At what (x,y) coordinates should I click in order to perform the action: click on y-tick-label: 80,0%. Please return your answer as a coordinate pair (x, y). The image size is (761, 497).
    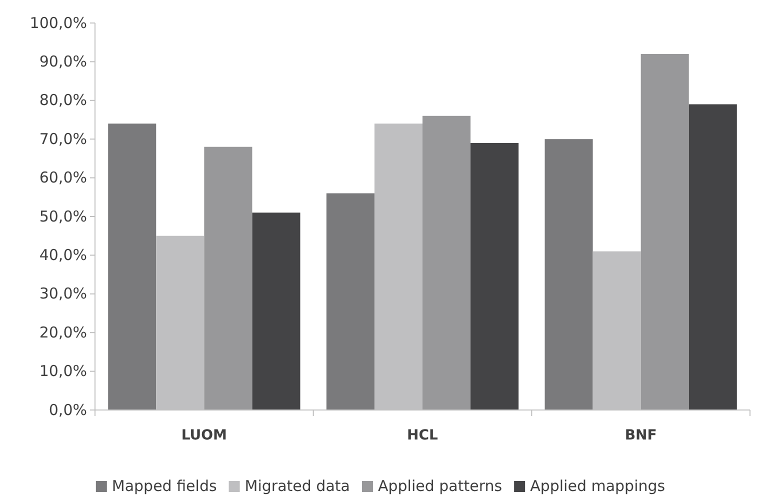
    Looking at the image, I should click on (63, 100).